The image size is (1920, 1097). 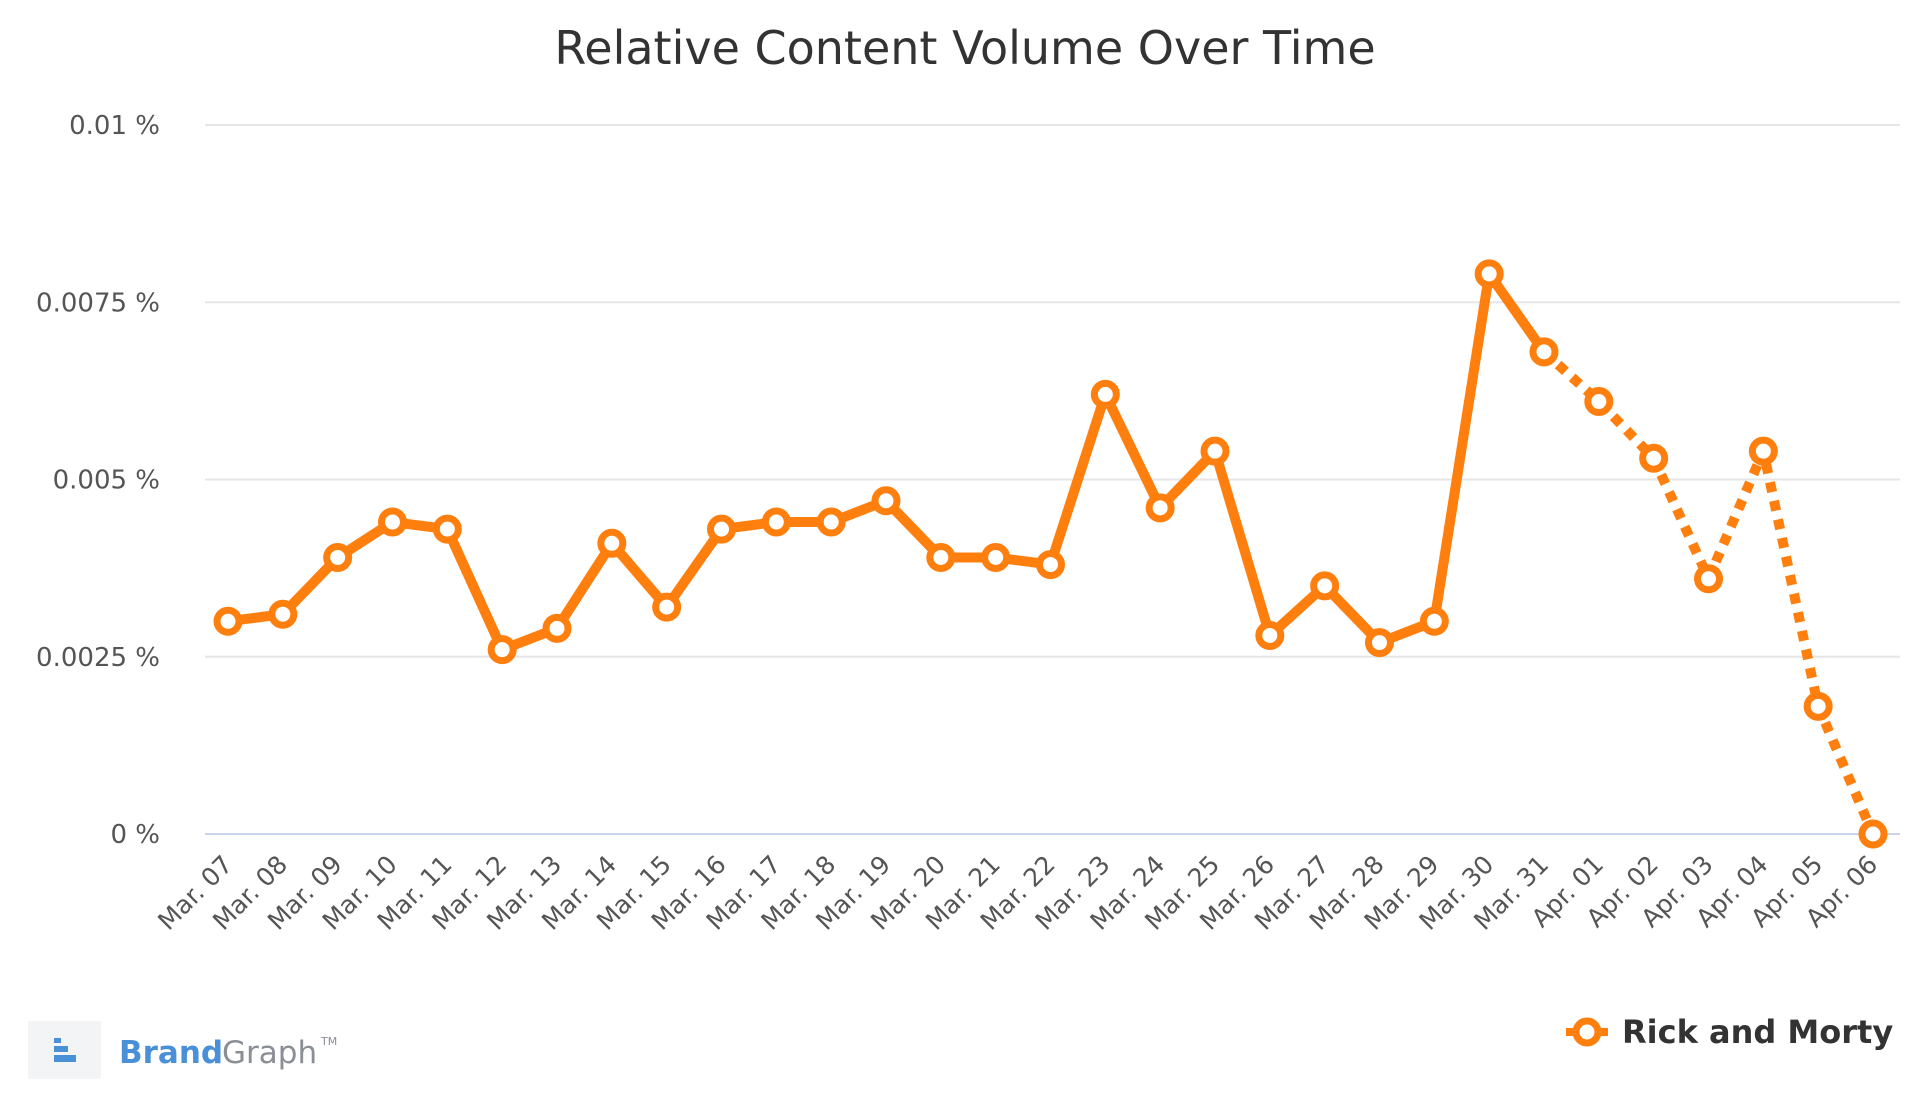 I want to click on y-tick-label: 0.0075 %, so click(x=98, y=303).